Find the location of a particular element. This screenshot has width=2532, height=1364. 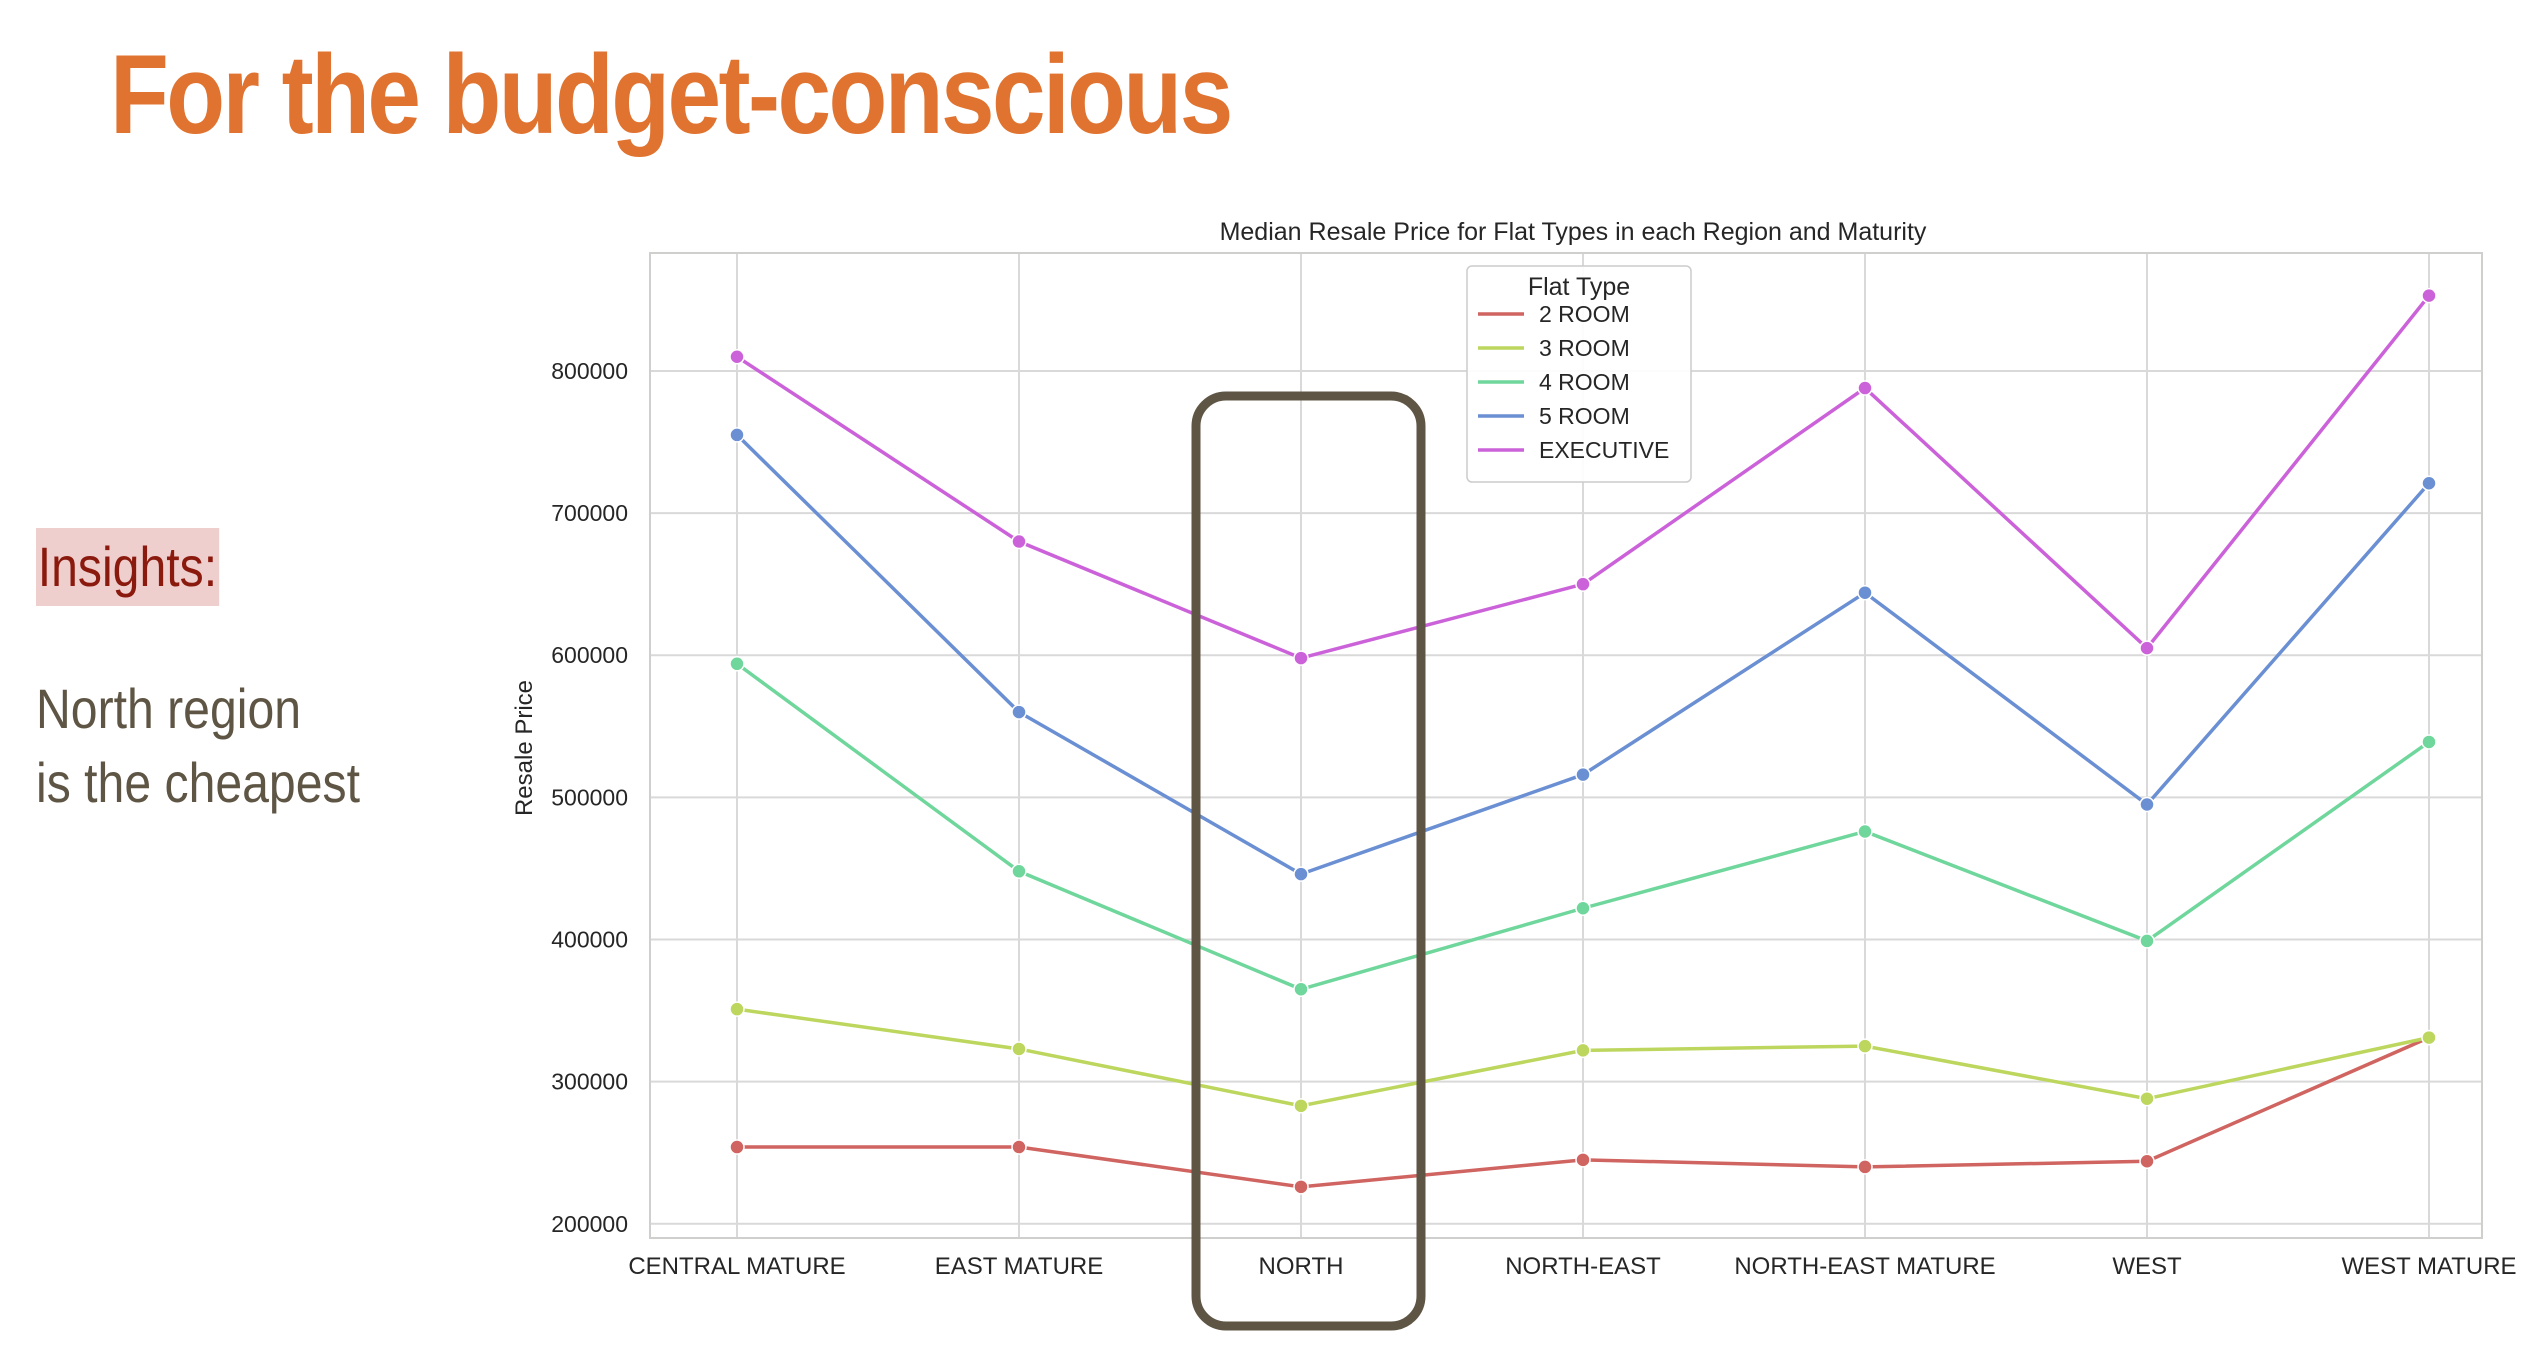

legend-label: 3 ROOM is located at coordinates (1584, 348).